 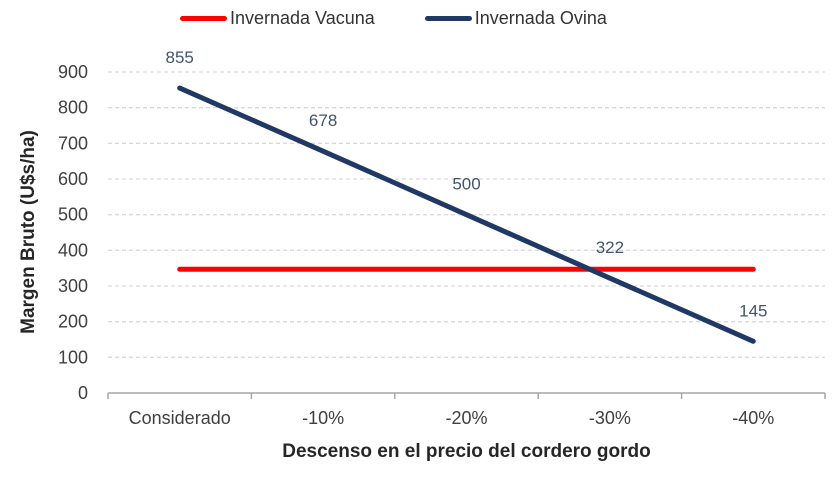 What do you see at coordinates (753, 310) in the screenshot?
I see `data-label: 145` at bounding box center [753, 310].